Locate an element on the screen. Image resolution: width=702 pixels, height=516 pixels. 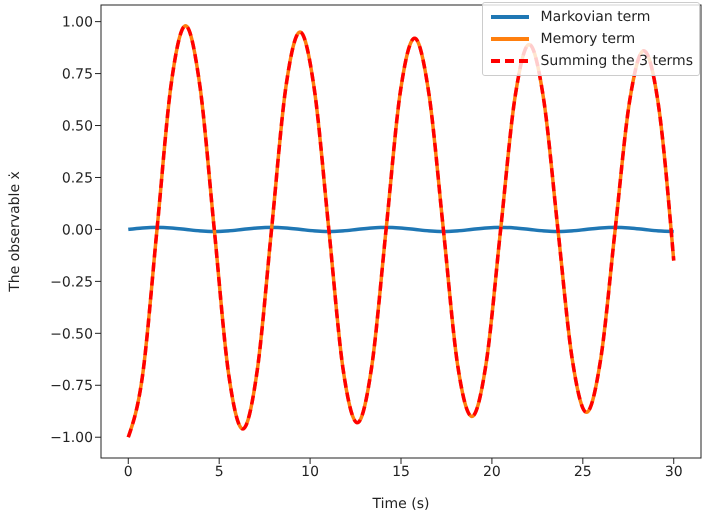
y-tick-label: −0.50 is located at coordinates (71, 334).